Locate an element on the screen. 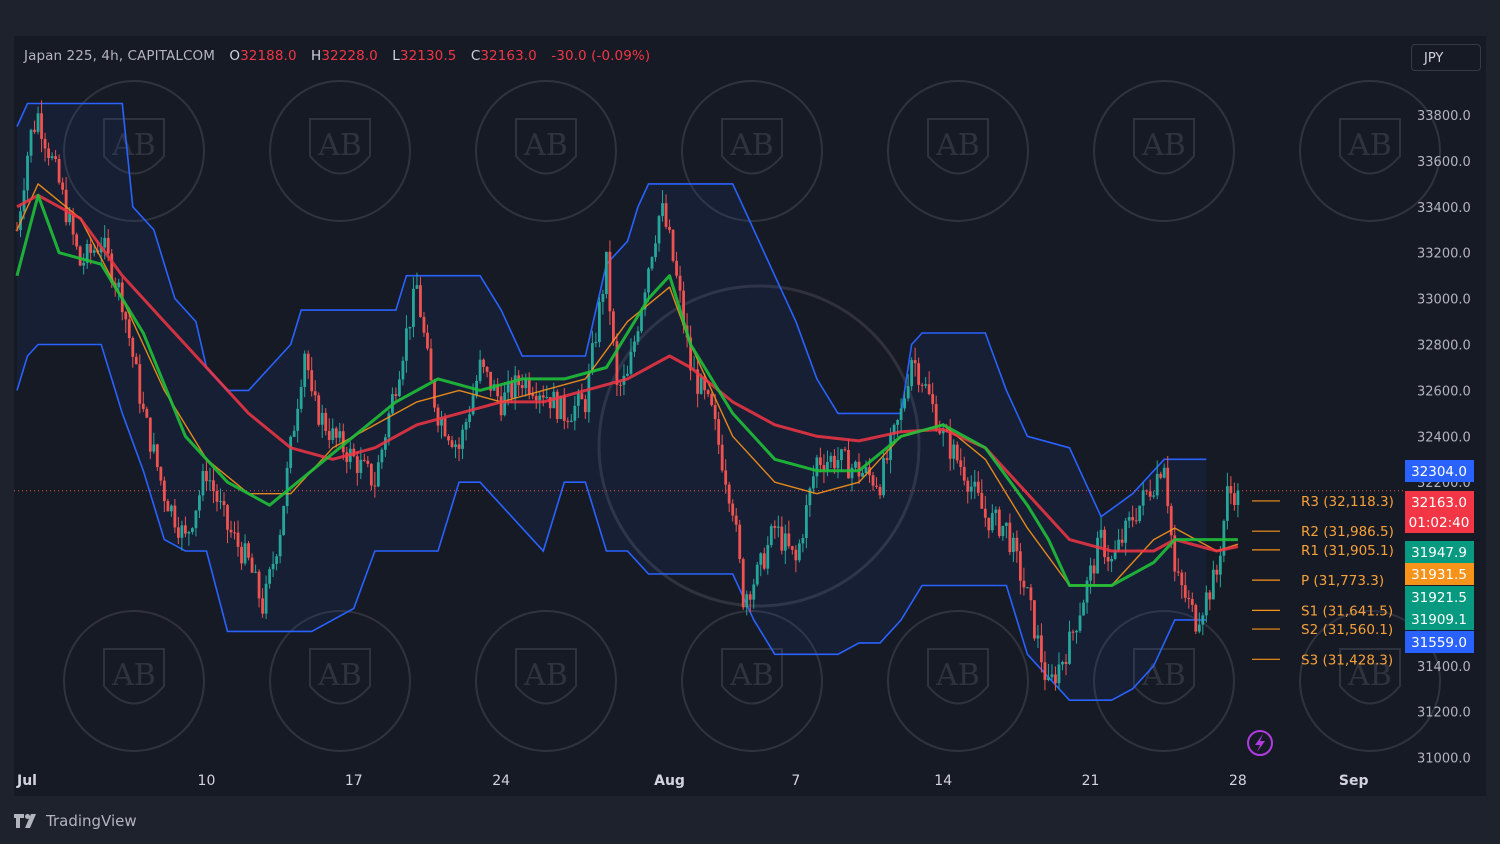 This screenshot has width=1500, height=844. lightning-icon-bolt is located at coordinates (1260, 743).